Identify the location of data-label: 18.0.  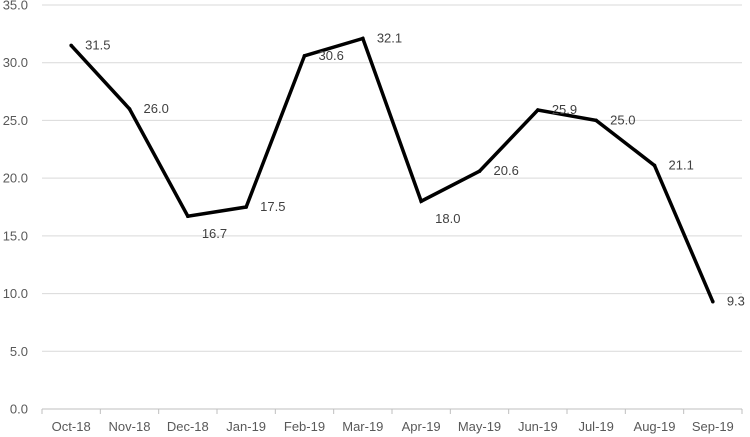
(447, 218).